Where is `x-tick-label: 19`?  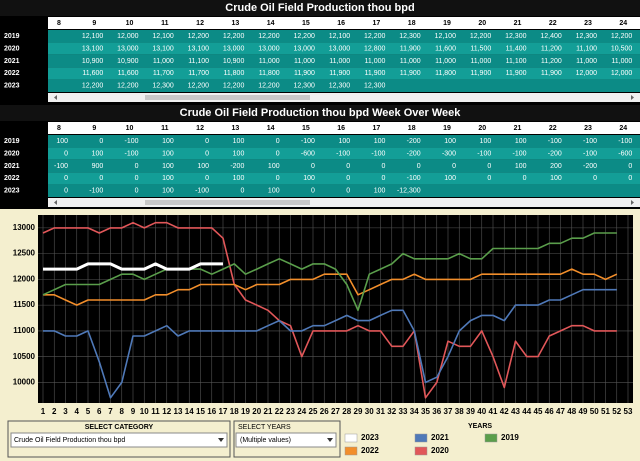
x-tick-label: 19 is located at coordinates (245, 411).